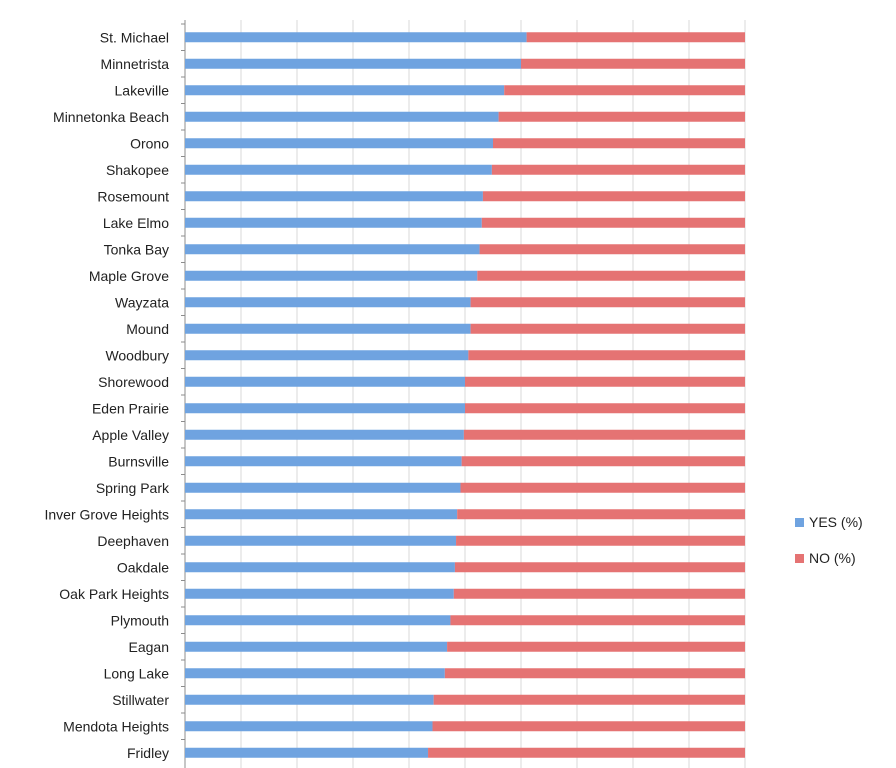 This screenshot has width=896, height=768. I want to click on category-label: Mendota Heights, so click(116, 726).